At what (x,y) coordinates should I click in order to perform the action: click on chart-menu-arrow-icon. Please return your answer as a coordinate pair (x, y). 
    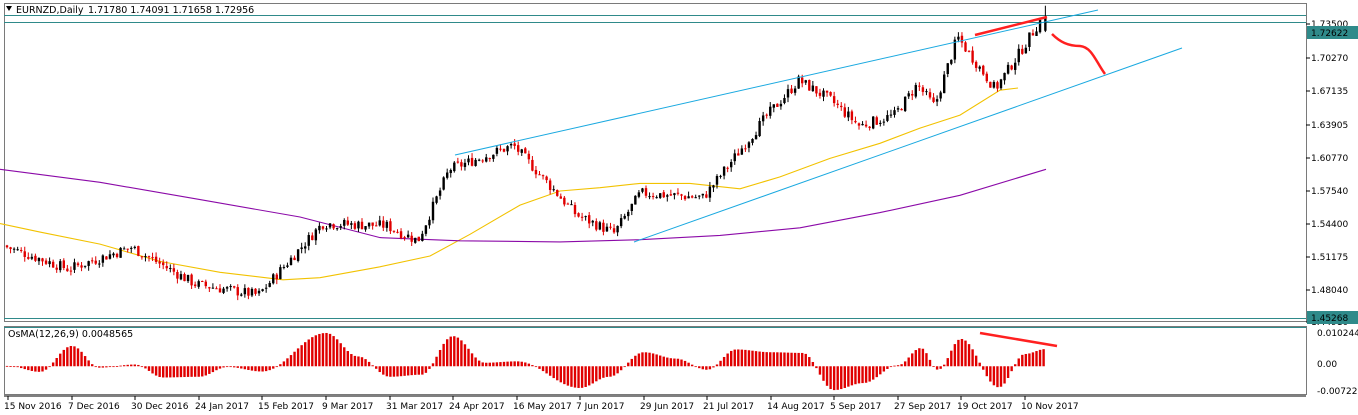
    Looking at the image, I should click on (9, 8).